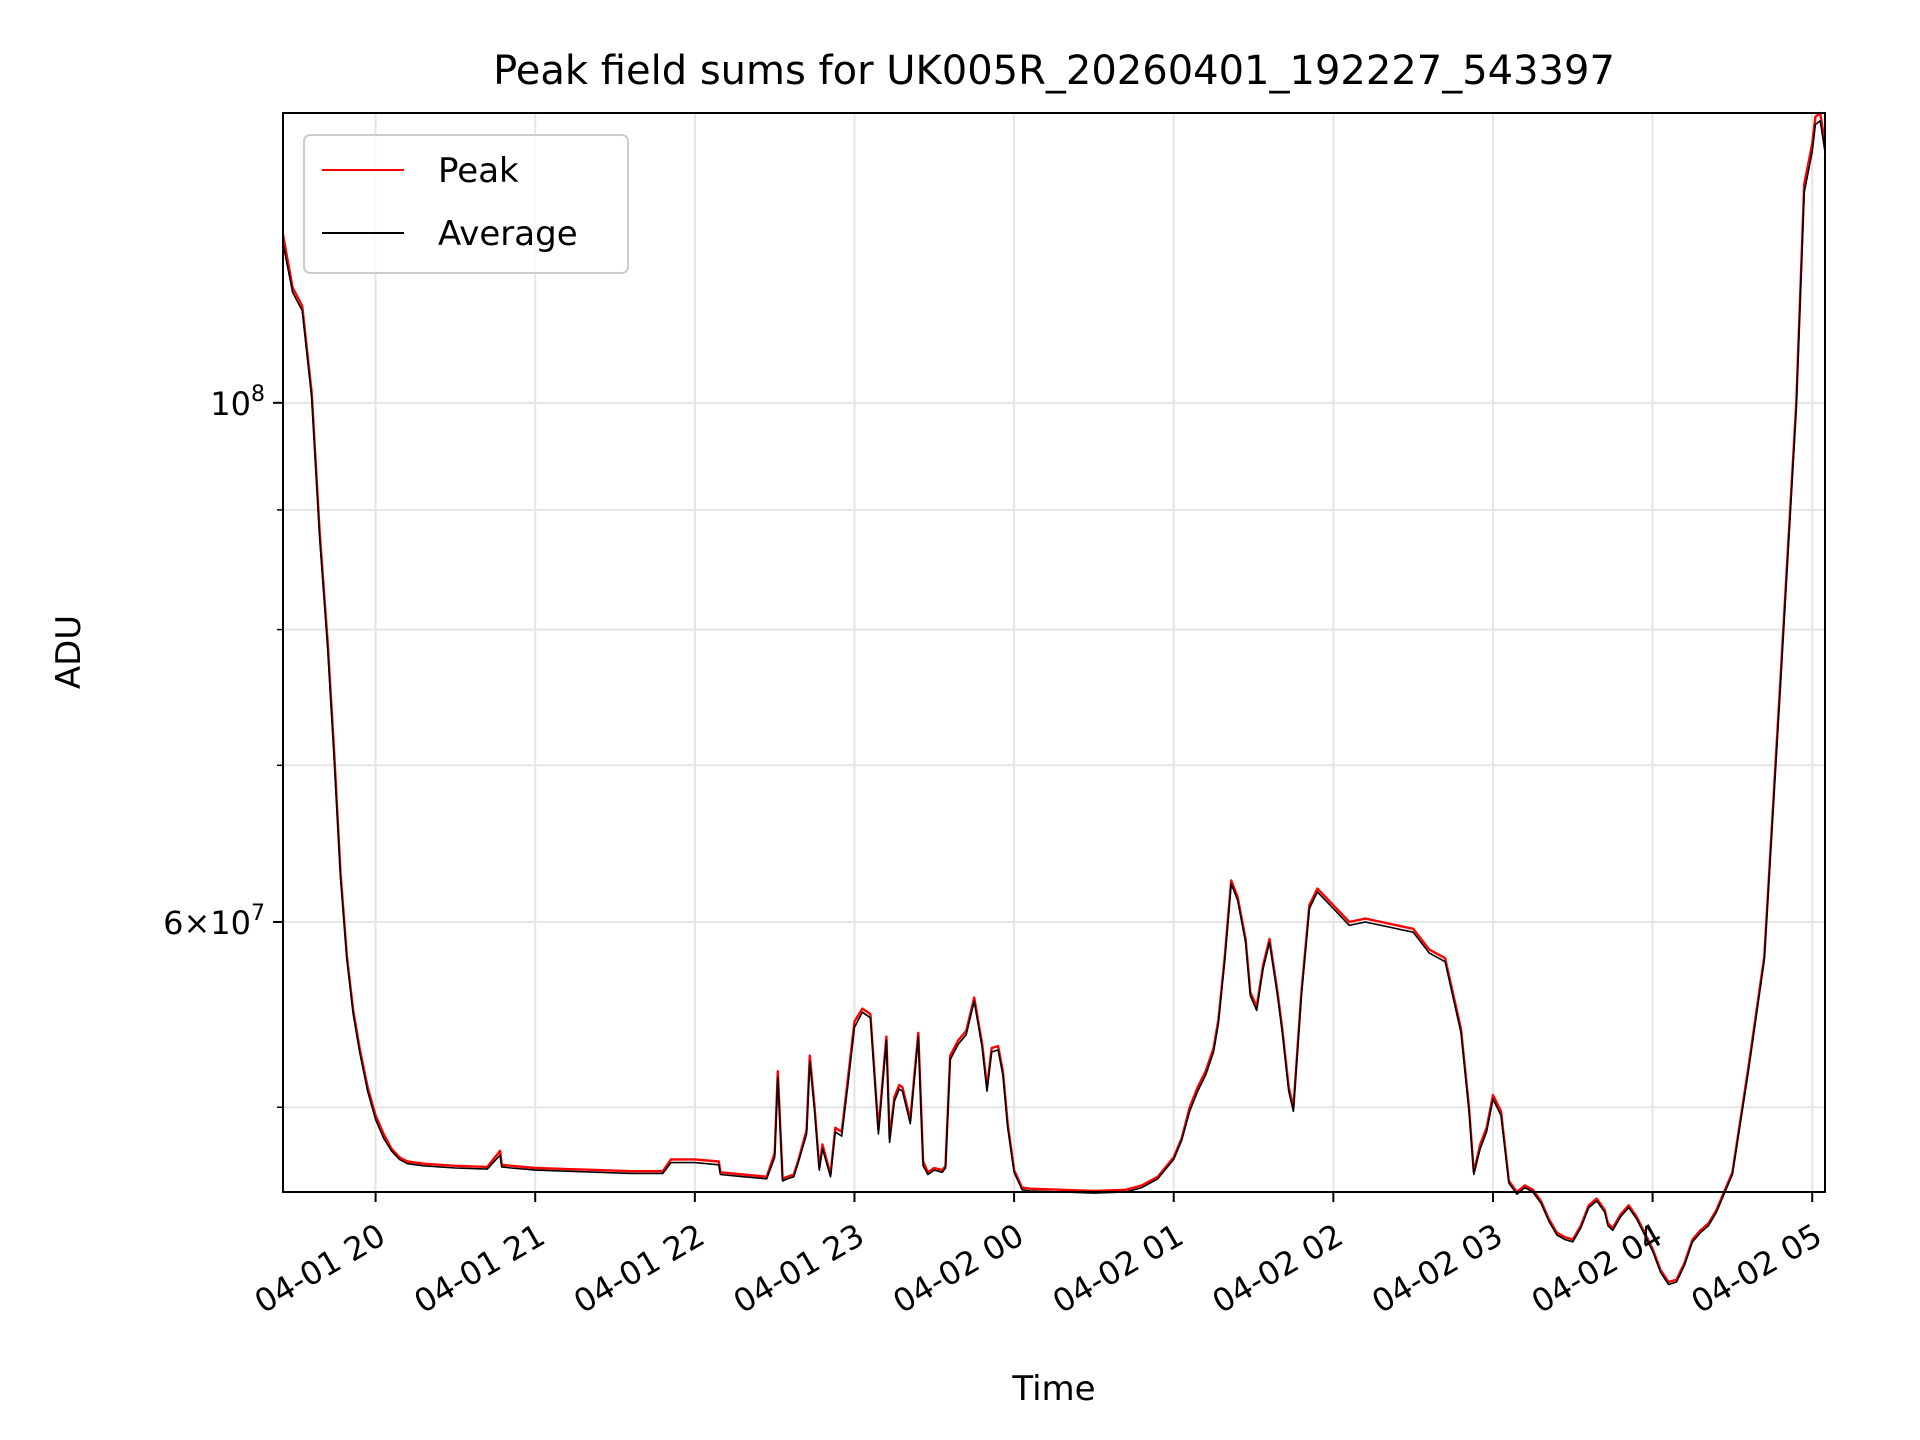 The image size is (1920, 1440). I want to click on y-tick-exponent: 7, so click(258, 913).